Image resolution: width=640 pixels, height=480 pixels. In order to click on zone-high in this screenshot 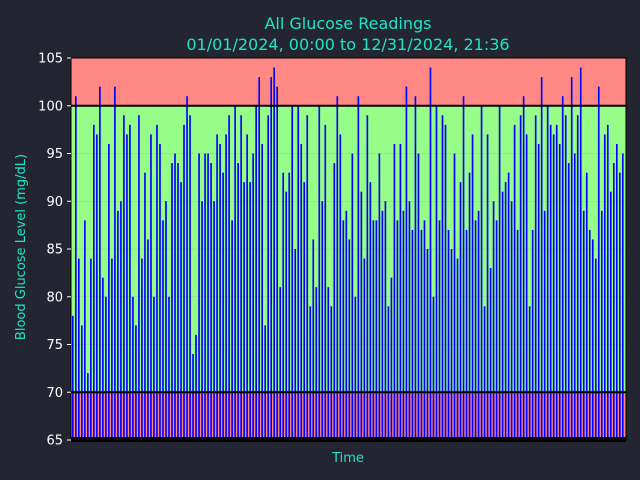, I will do `click(348, 82)`.